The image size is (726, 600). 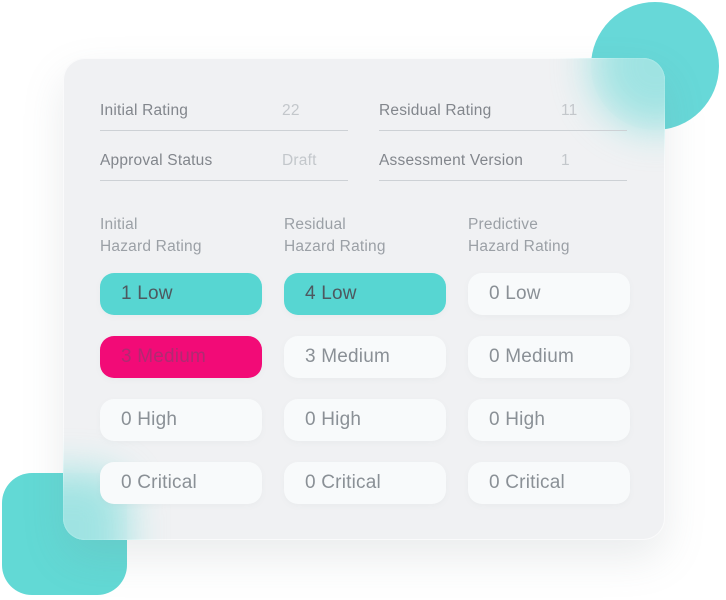 I want to click on approval-status-field: Approval Status Draft, so click(x=224, y=164).